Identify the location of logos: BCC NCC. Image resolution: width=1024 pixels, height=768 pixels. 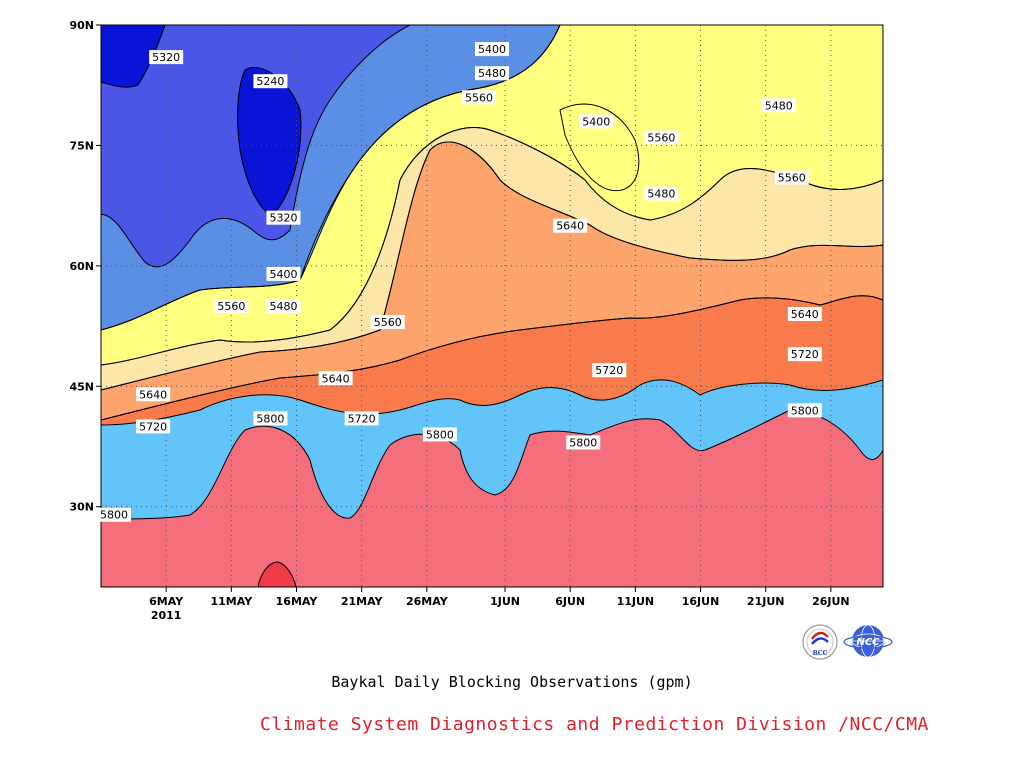
(847, 642).